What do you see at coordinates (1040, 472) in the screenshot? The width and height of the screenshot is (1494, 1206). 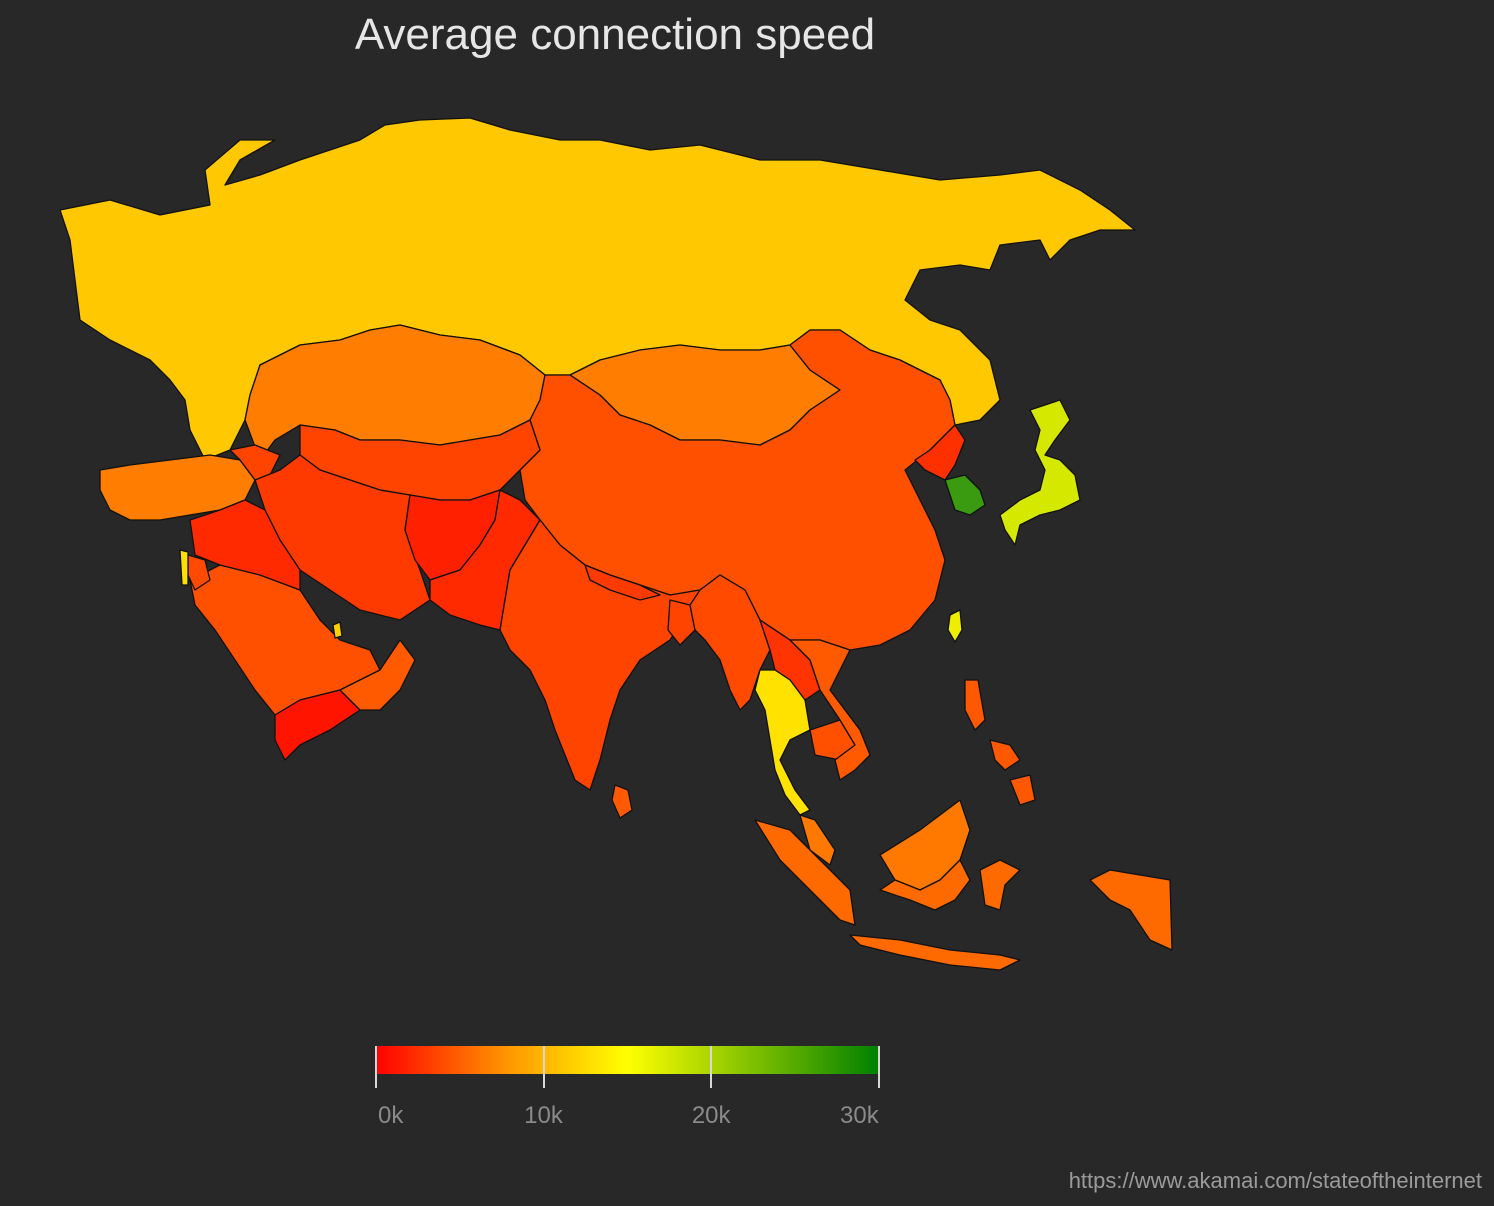 I see `region-japan` at bounding box center [1040, 472].